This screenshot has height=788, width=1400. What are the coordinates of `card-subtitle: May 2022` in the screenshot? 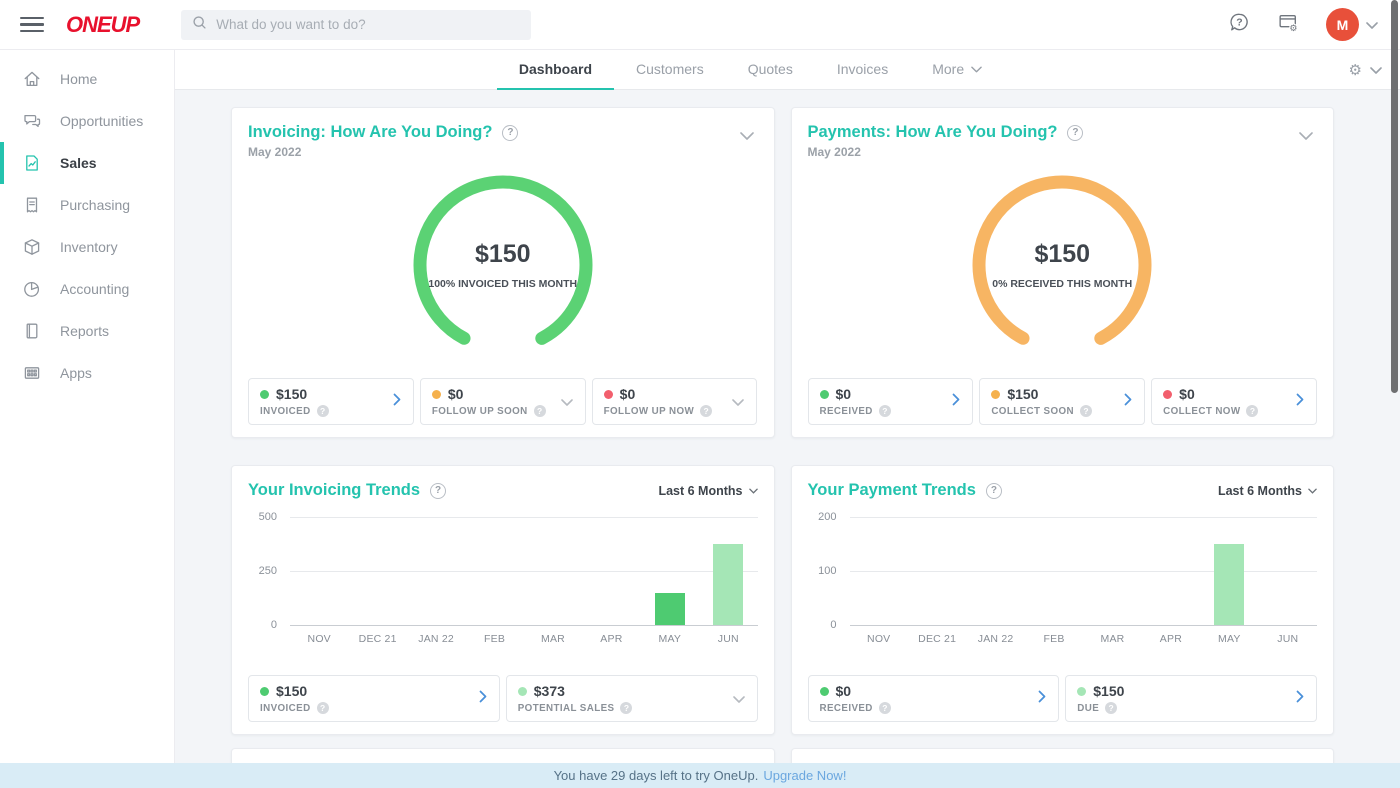 It's located at (275, 152).